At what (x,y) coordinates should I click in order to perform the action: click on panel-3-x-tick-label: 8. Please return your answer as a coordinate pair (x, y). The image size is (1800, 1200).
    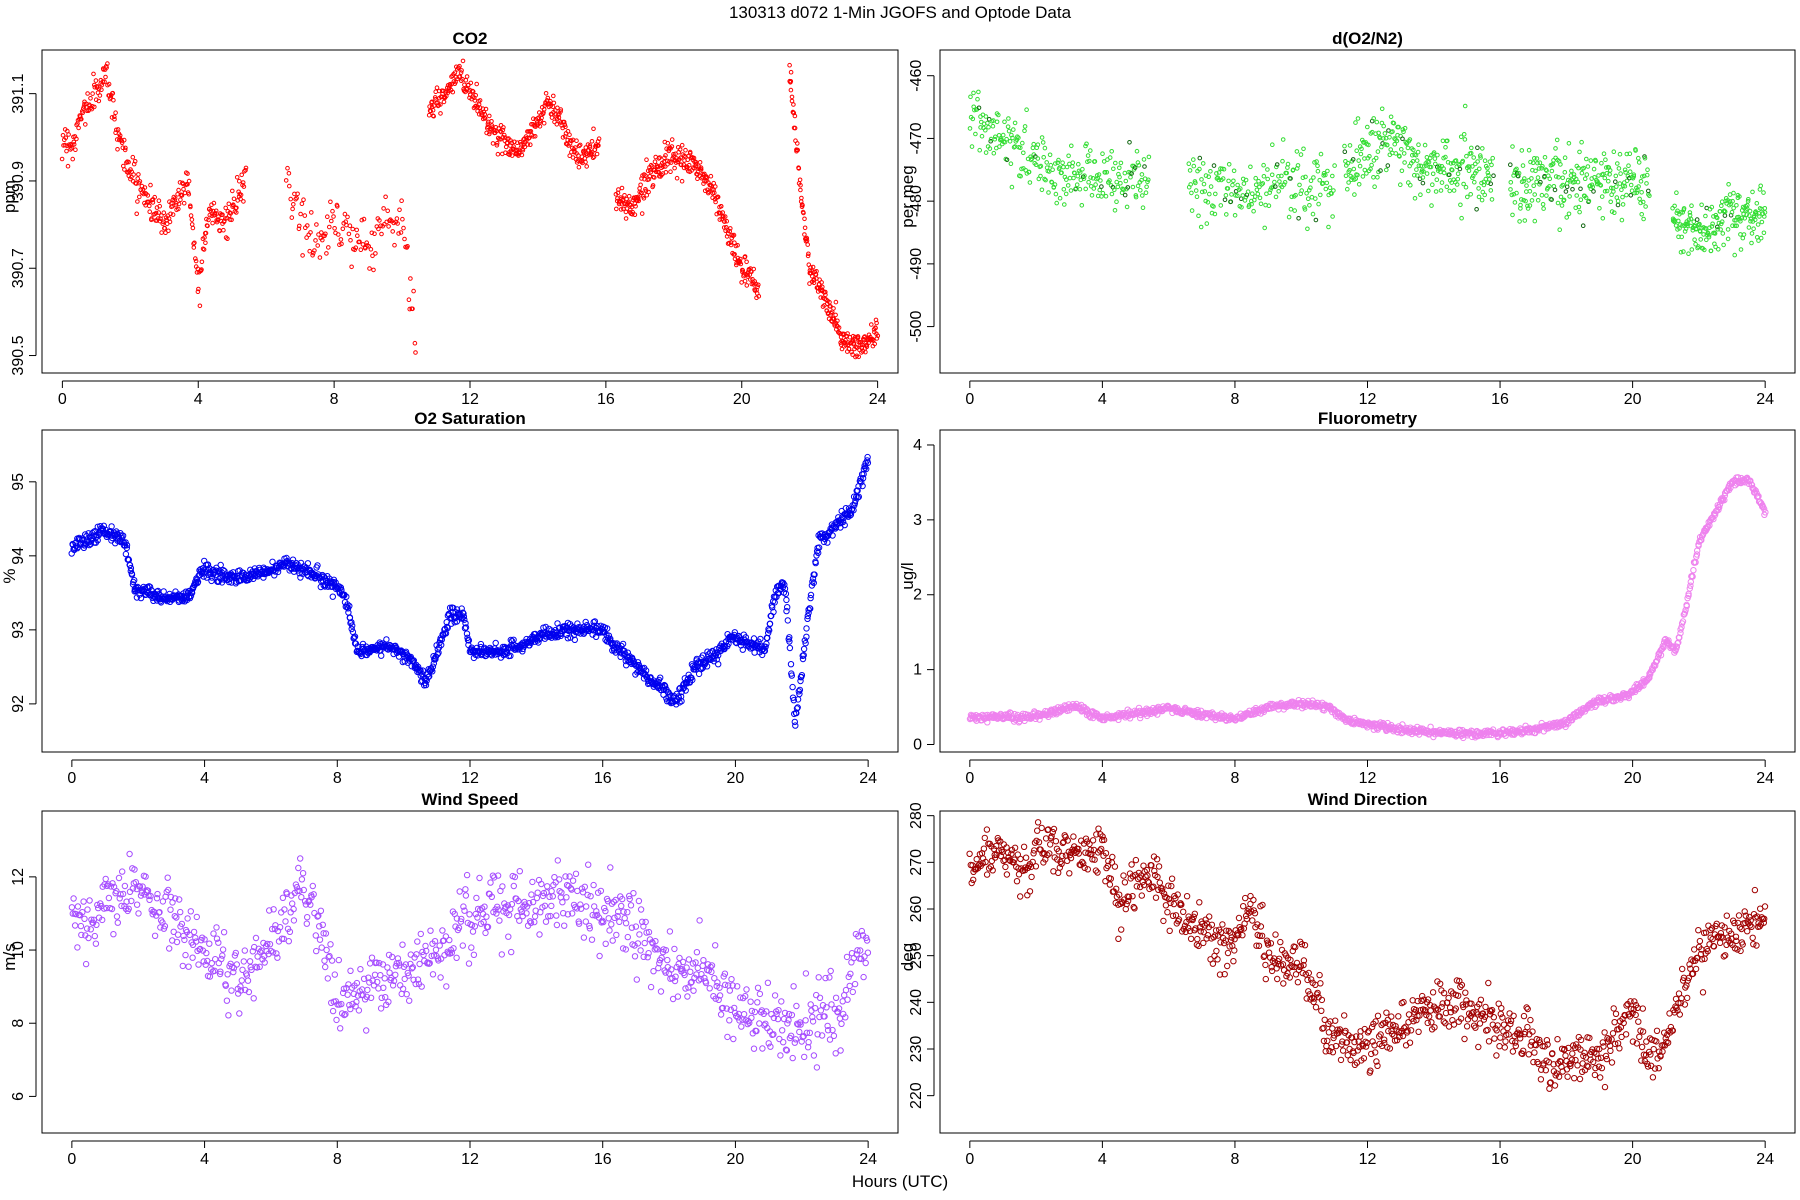
    Looking at the image, I should click on (337, 778).